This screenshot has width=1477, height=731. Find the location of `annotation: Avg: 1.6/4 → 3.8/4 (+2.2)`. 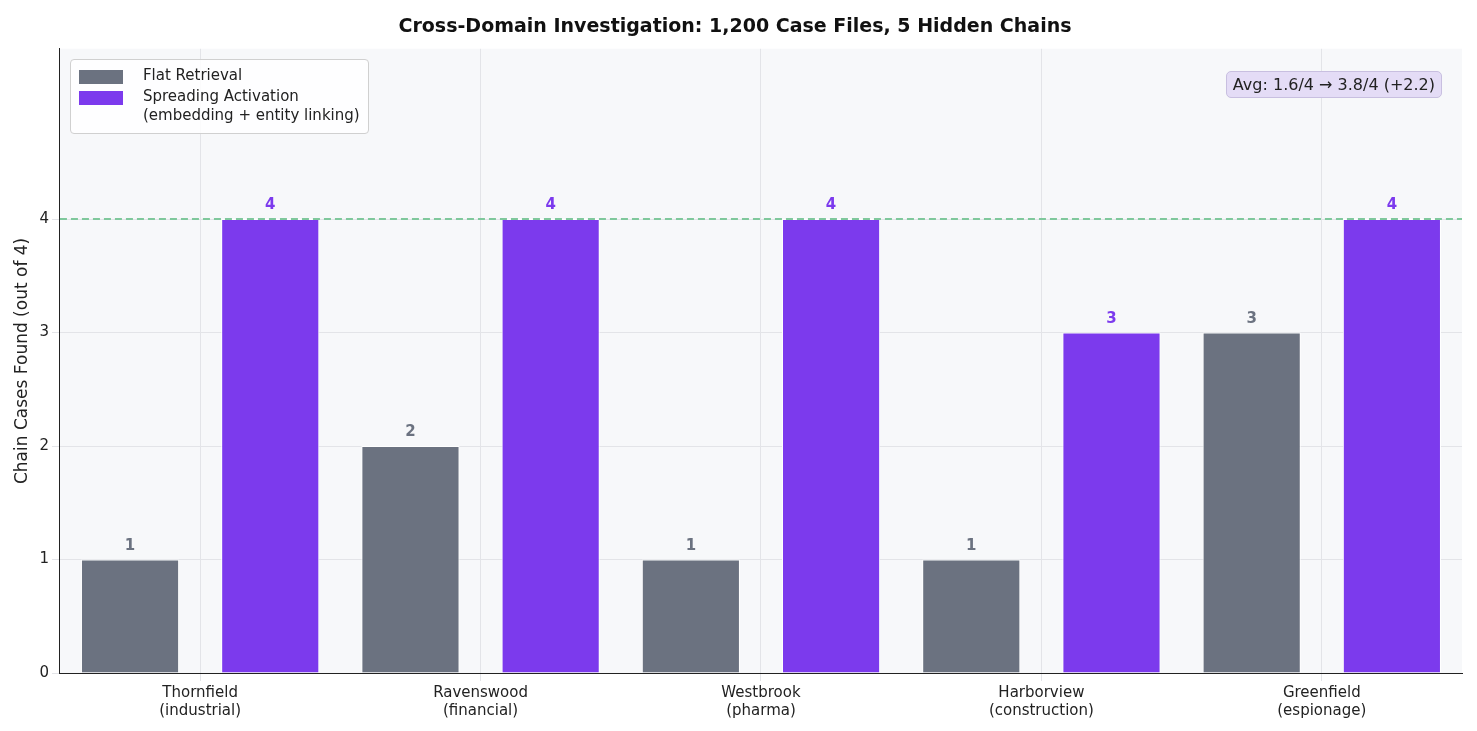

annotation: Avg: 1.6/4 → 3.8/4 (+2.2) is located at coordinates (1333, 84).